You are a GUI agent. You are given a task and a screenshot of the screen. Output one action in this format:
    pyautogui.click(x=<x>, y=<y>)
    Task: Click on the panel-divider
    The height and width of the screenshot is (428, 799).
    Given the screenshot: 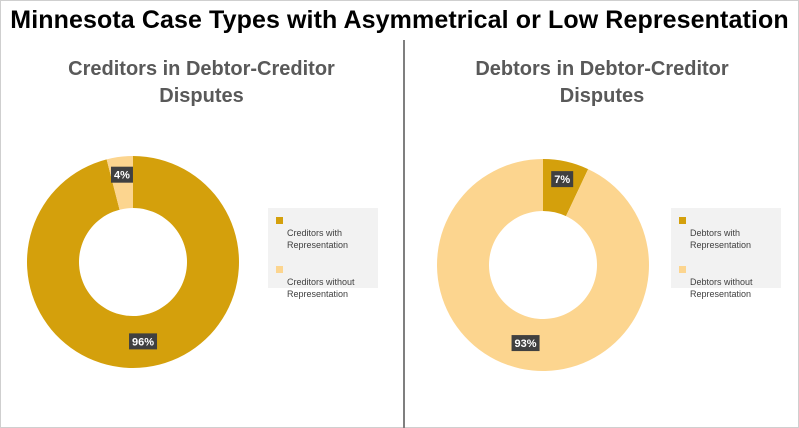 What is the action you would take?
    pyautogui.click(x=404, y=234)
    